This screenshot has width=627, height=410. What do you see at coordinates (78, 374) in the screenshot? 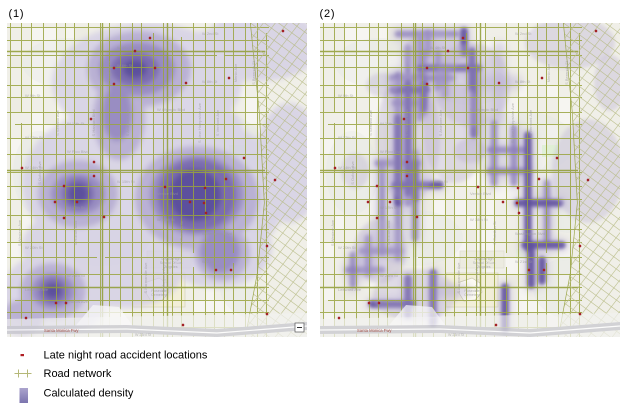
I see `svg-text: Road network` at bounding box center [78, 374].